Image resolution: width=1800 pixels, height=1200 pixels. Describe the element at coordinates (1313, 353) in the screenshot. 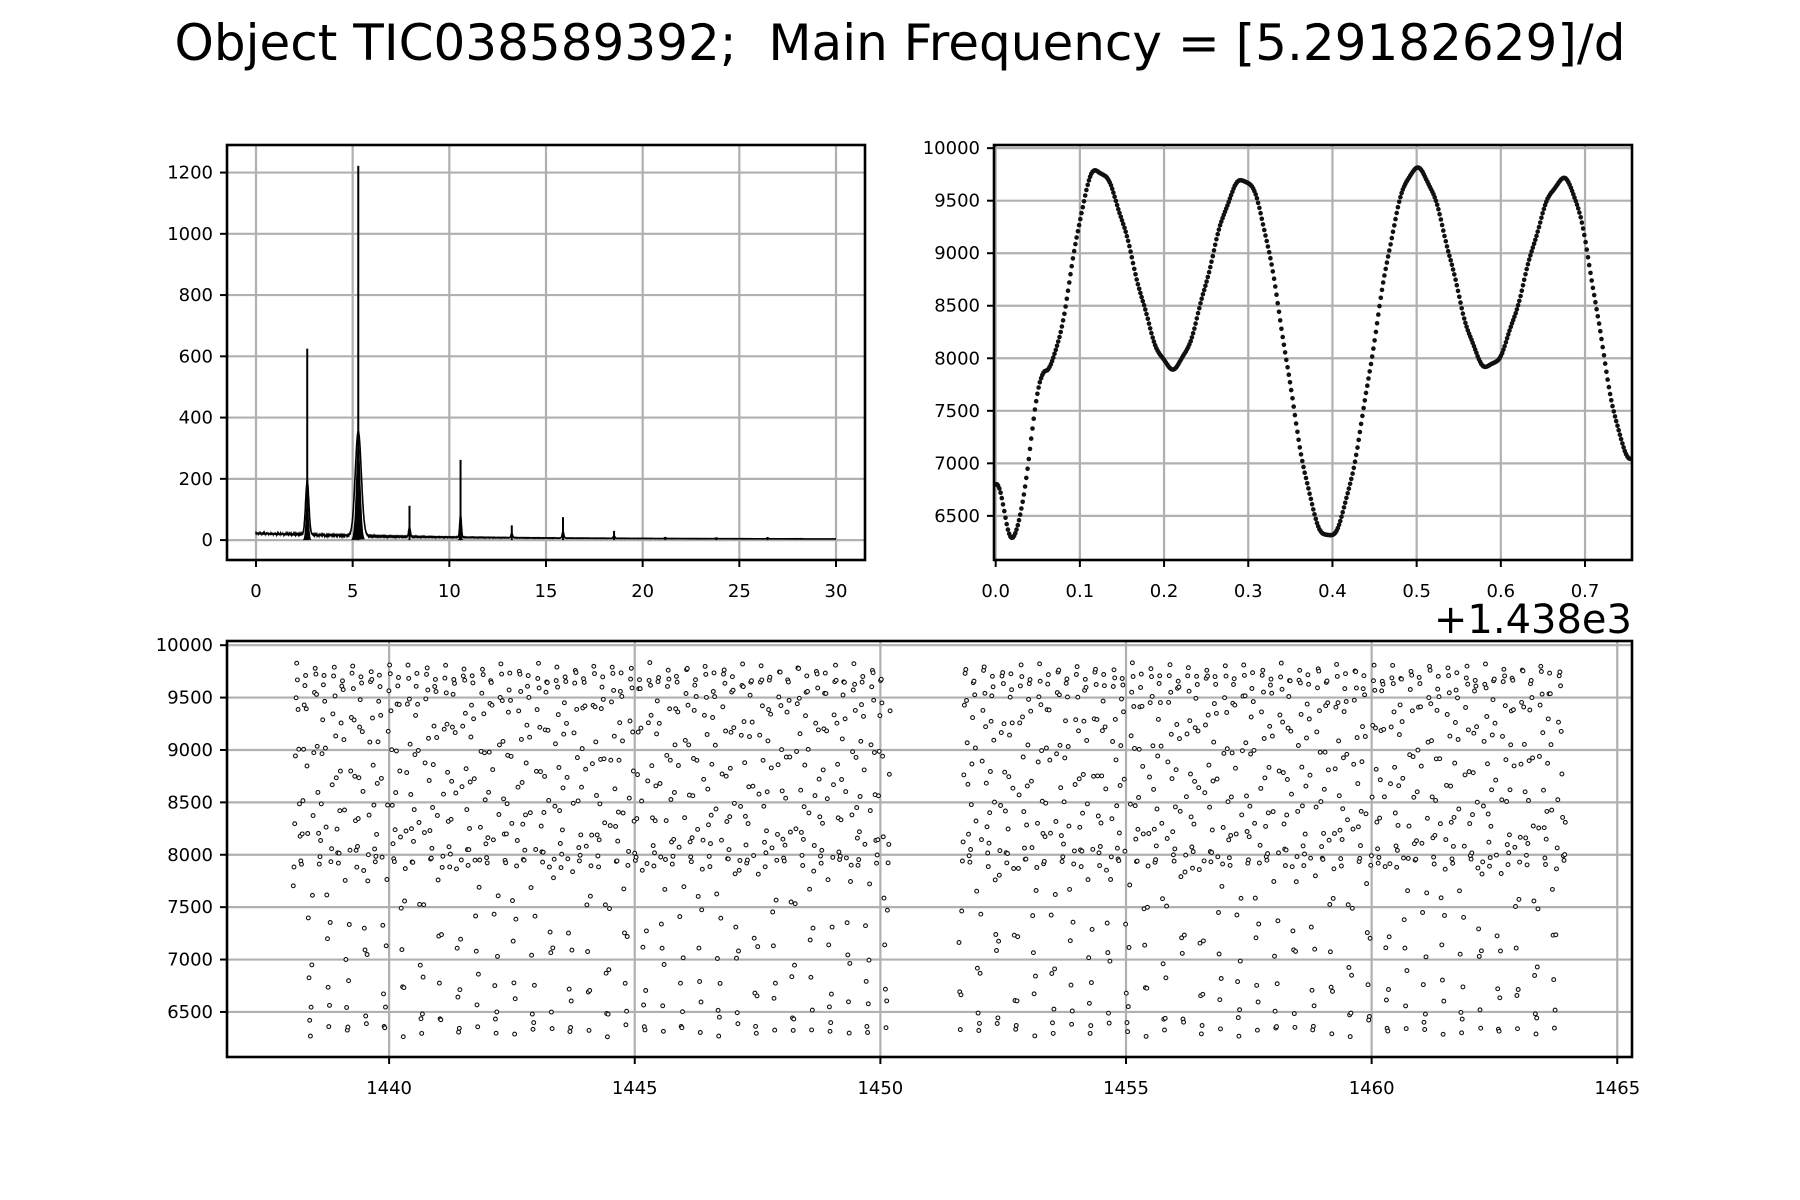

I see `phased-series` at that location.